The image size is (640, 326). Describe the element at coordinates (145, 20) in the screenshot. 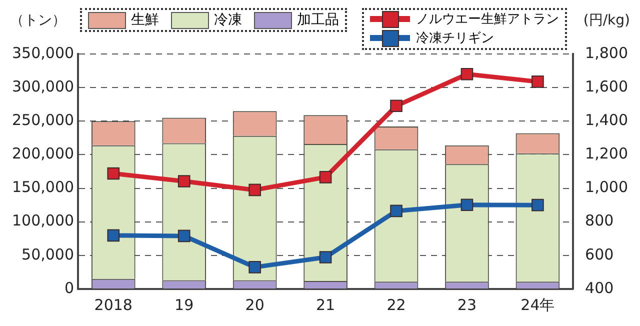

I see `legend-label: 生鮮` at that location.